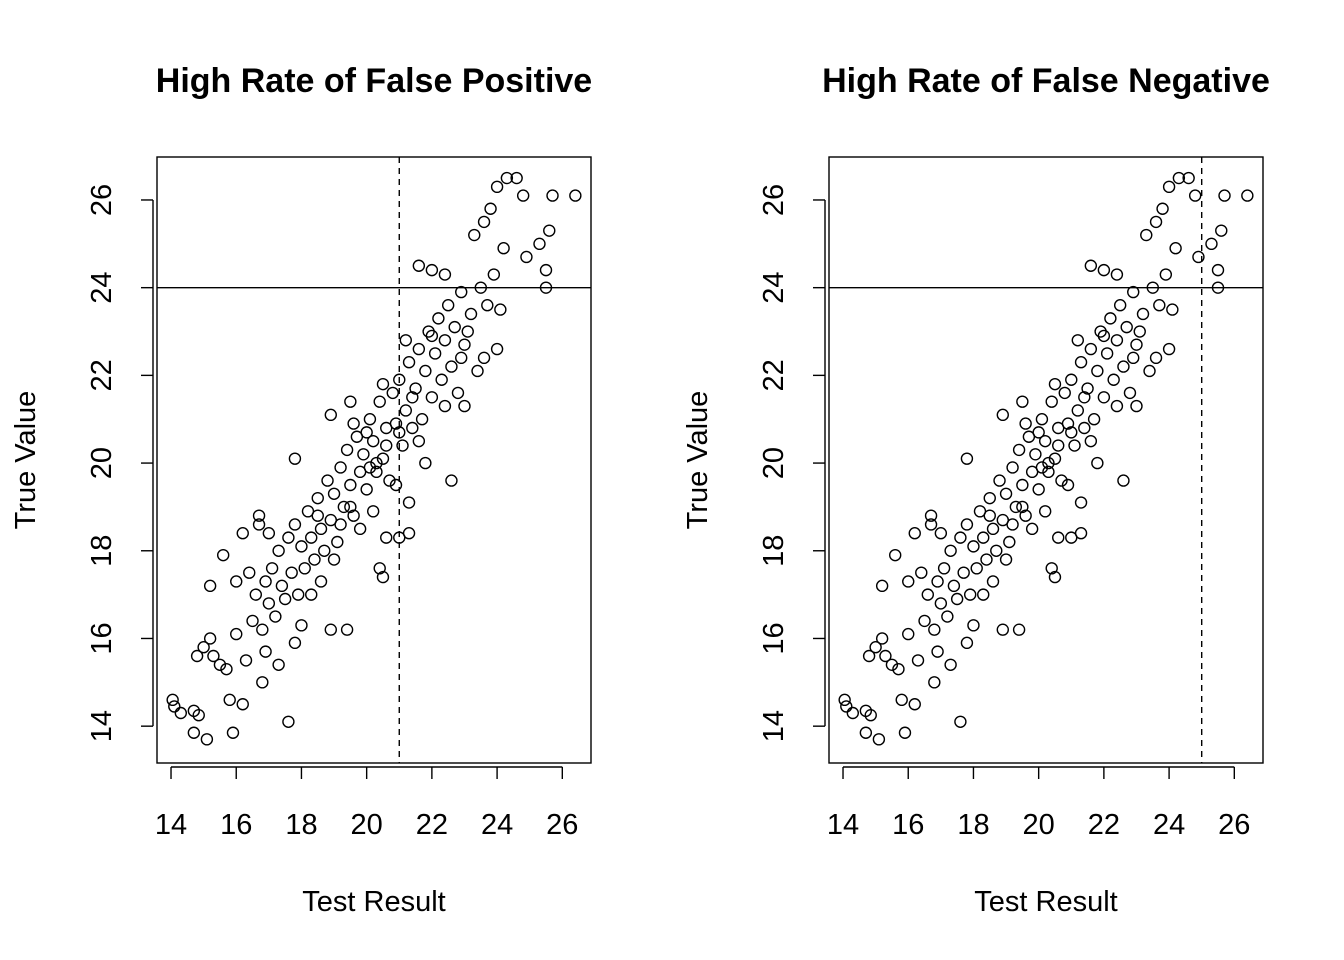  I want to click on y-tick-label: 22, so click(774, 375).